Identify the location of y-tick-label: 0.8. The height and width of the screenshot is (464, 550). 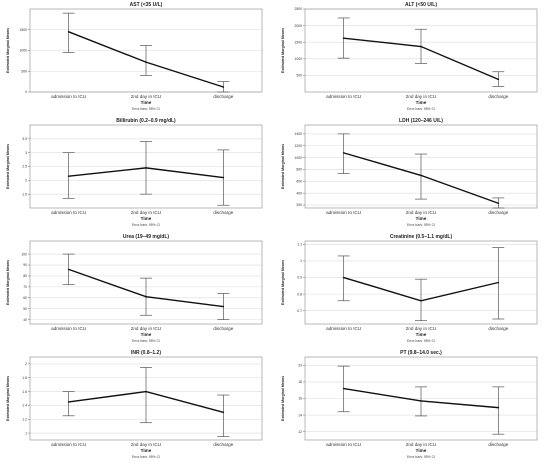
(299, 294).